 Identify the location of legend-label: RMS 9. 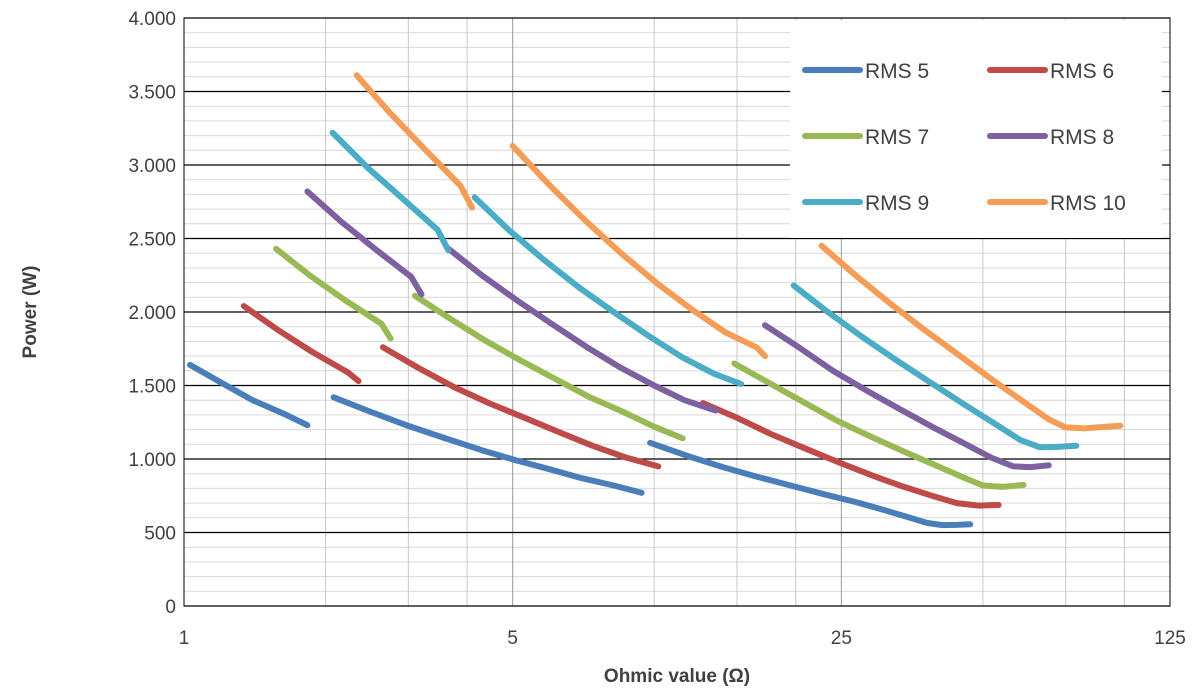
(897, 203).